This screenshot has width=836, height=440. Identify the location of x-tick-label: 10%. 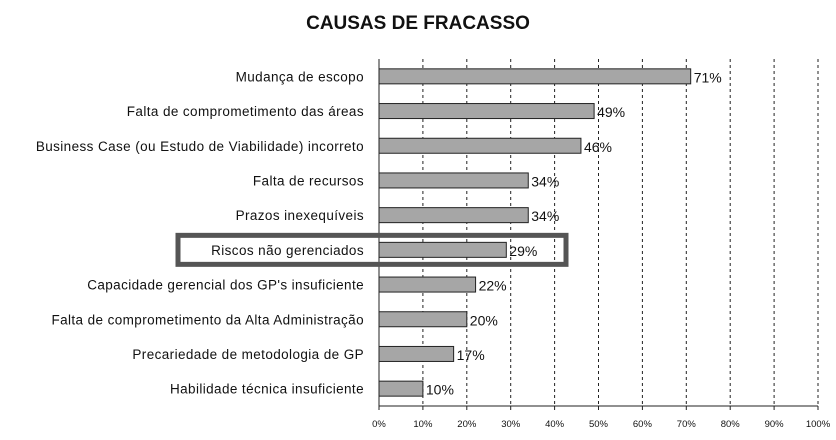
(423, 424).